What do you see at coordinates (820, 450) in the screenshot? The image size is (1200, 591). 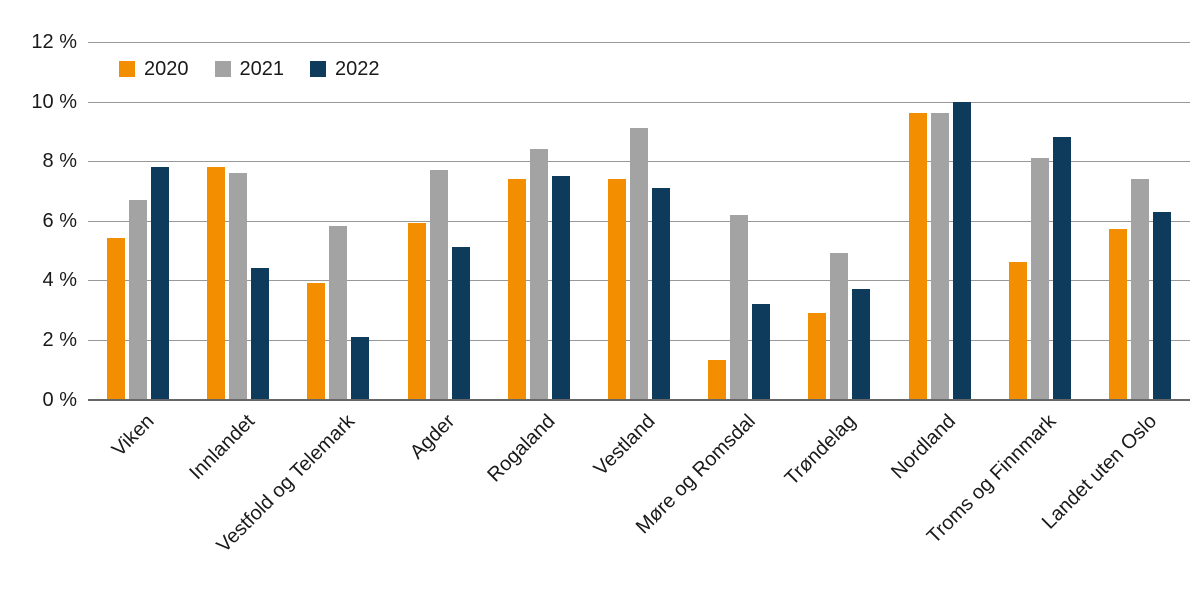 I see `x-axis-label: Trøndelag` at bounding box center [820, 450].